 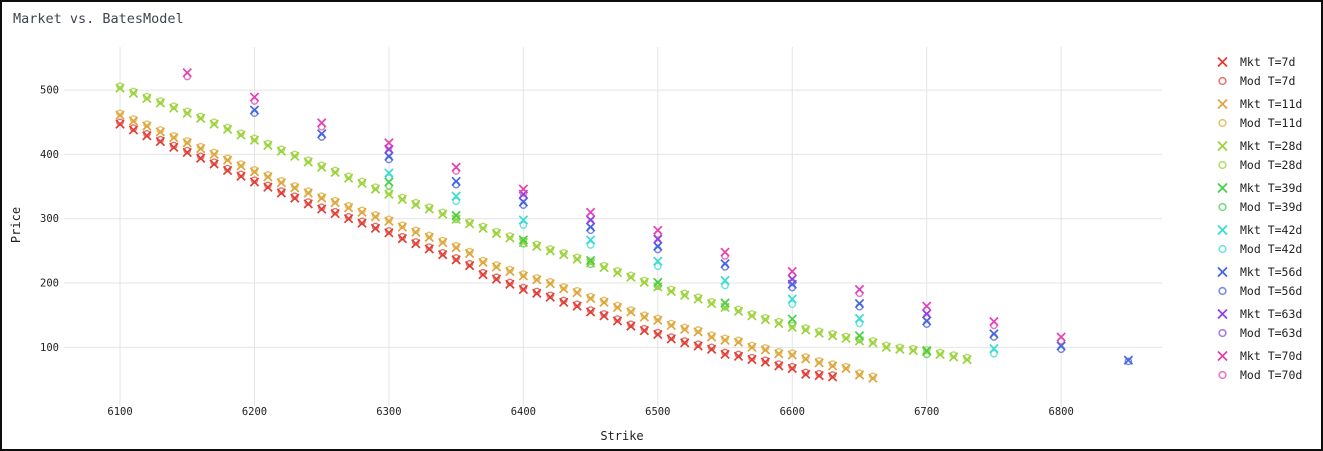 I want to click on x-tick-label: 6300, so click(x=388, y=412).